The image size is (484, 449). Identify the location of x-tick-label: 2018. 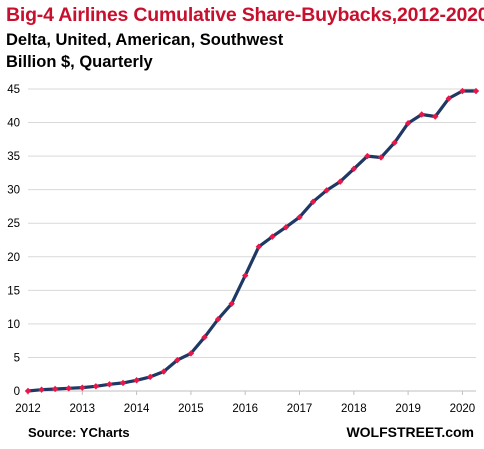
(354, 409).